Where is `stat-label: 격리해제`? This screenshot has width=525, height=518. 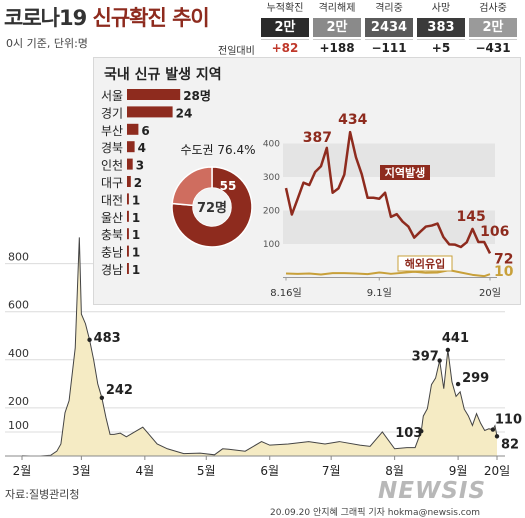 stat-label: 격리해제 is located at coordinates (337, 8).